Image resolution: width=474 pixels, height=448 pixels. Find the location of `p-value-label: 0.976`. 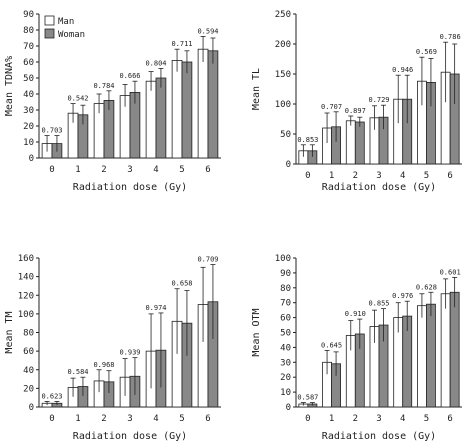

p-value-label: 0.976 is located at coordinates (402, 296).